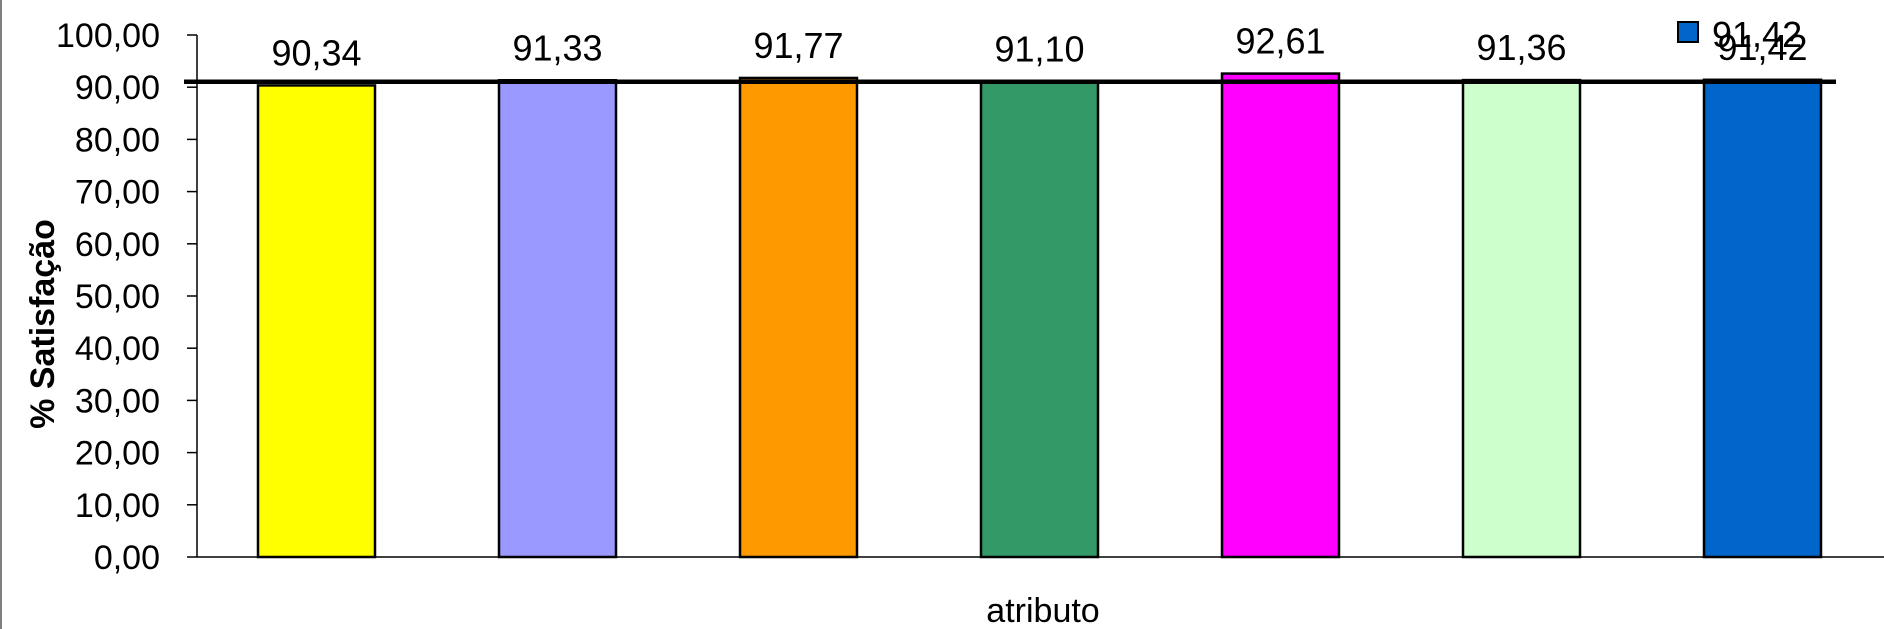 The width and height of the screenshot is (1884, 629). I want to click on bar-value-label: 91,36, so click(1521, 47).